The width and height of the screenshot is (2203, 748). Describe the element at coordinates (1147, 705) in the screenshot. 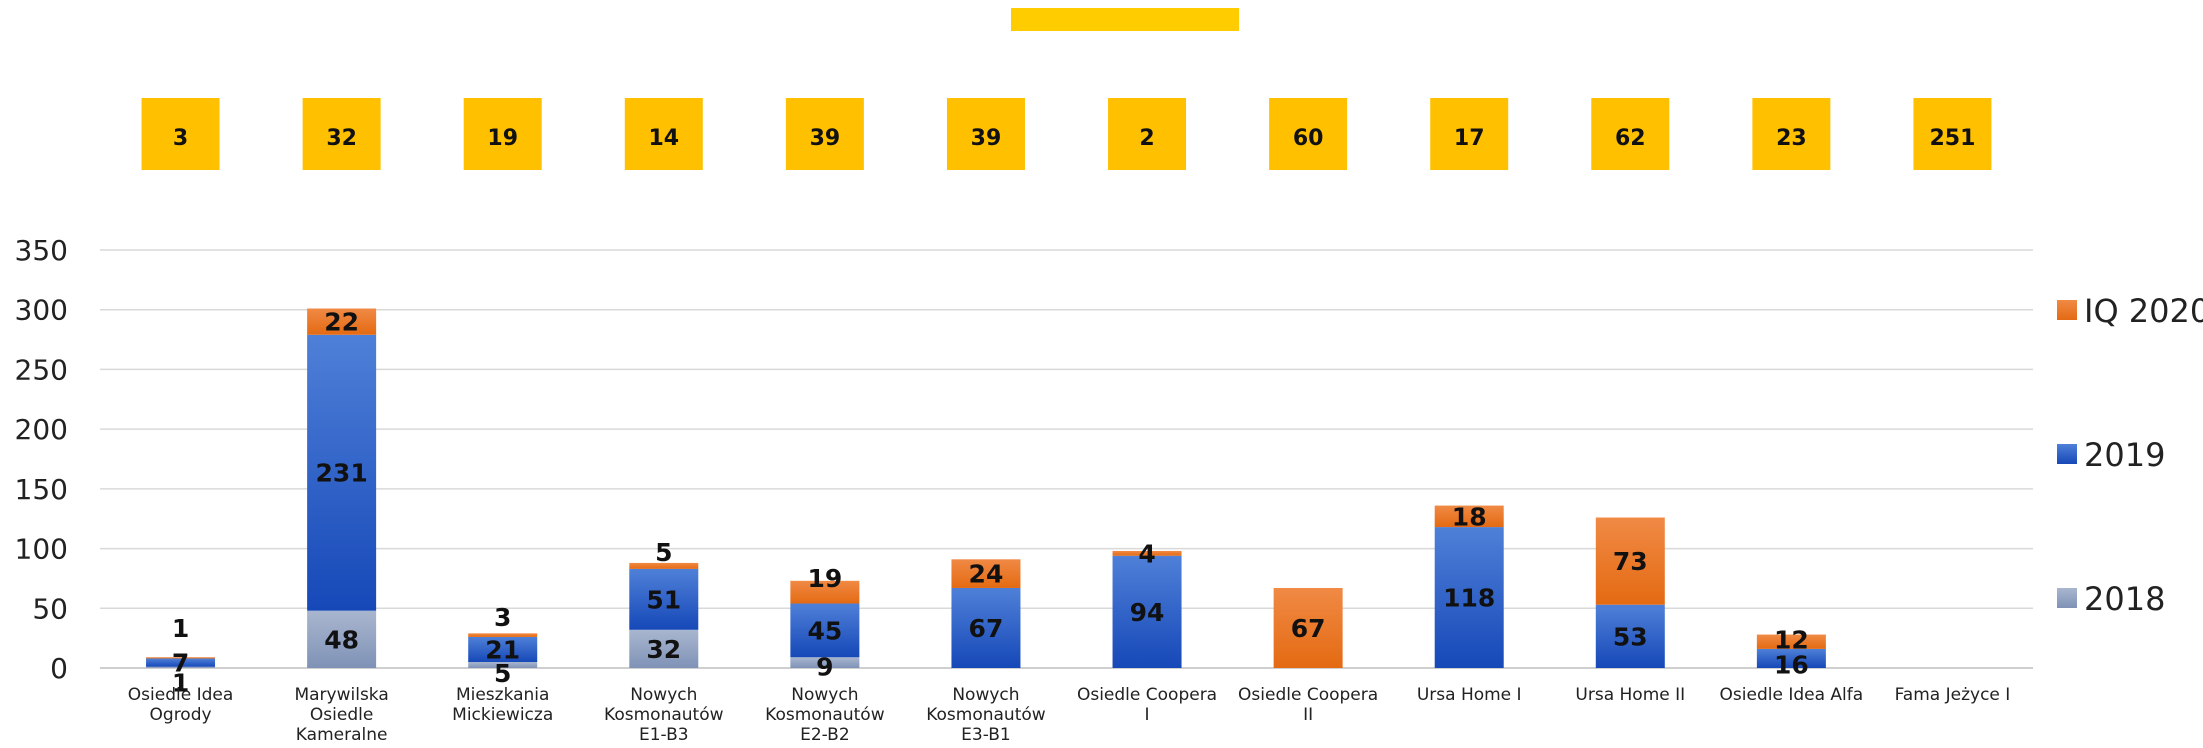

I see `x-tick-label: Osiedle Coopera I` at that location.